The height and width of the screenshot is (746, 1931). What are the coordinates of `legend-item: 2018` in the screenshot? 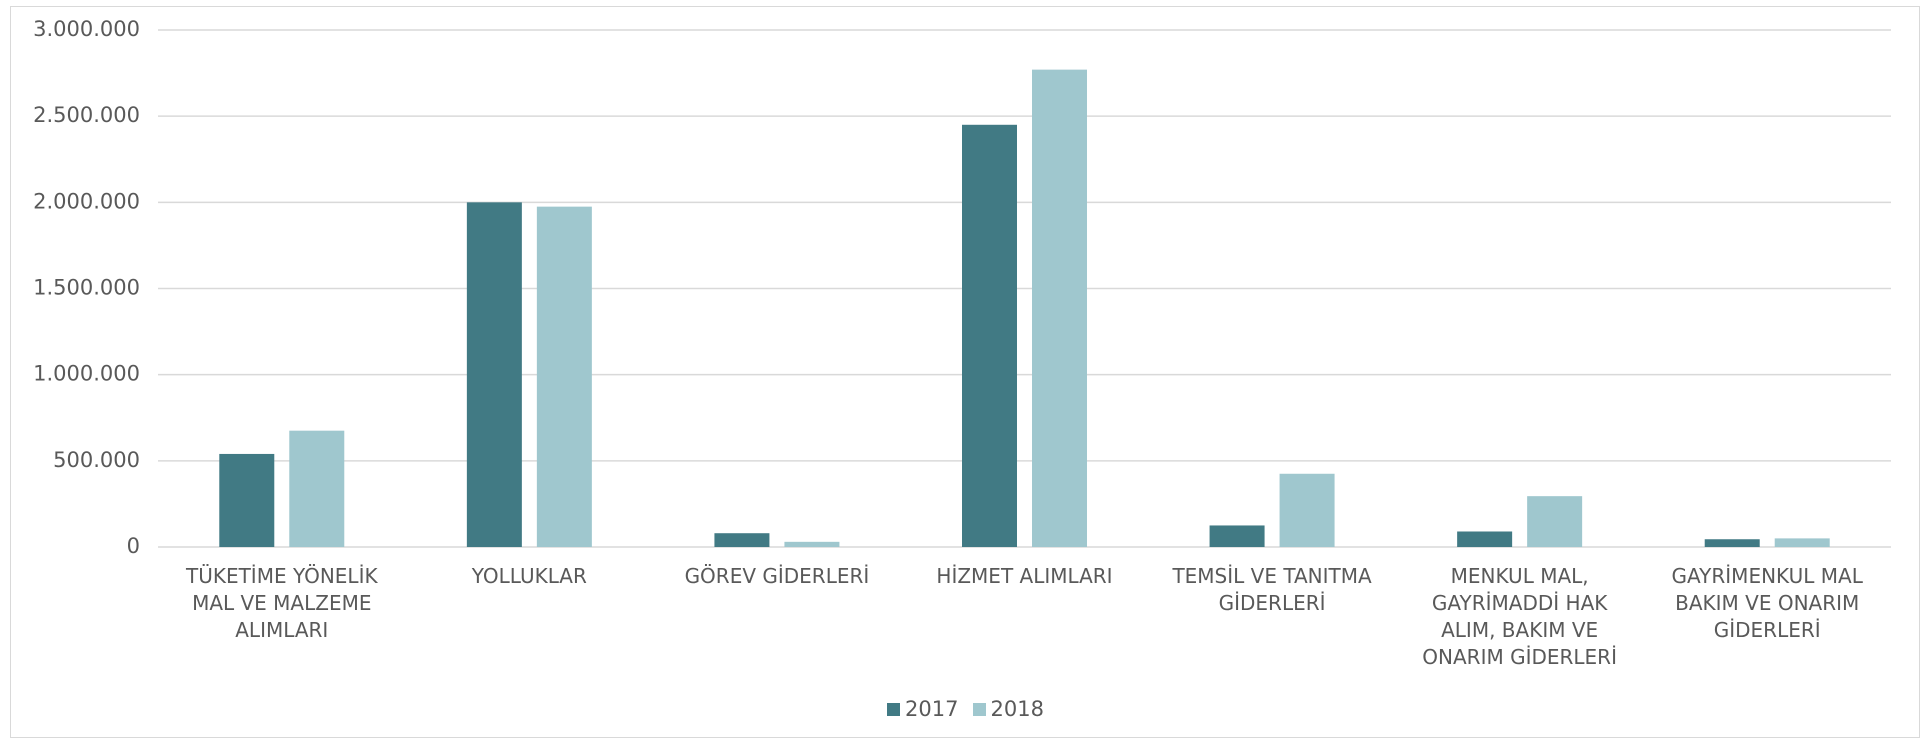 It's located at (1008, 709).